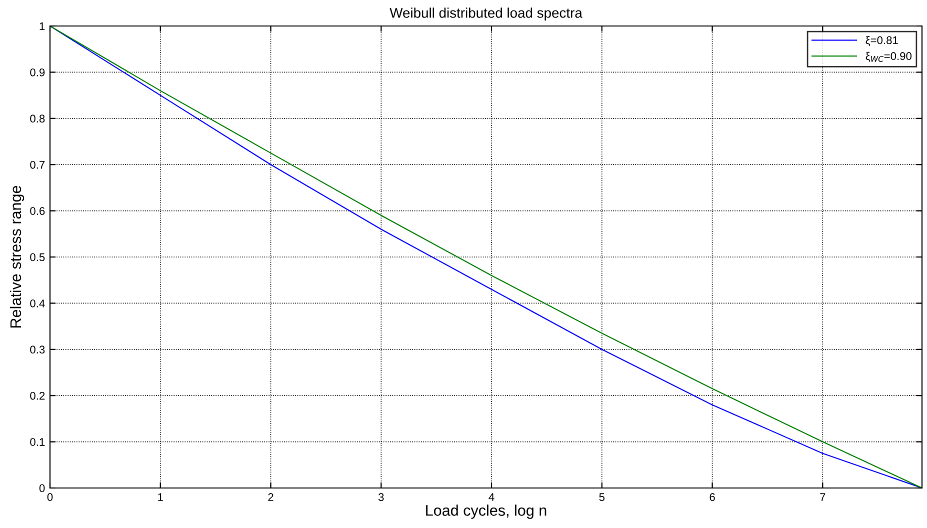  I want to click on x-tick-label: 0, so click(50, 497).